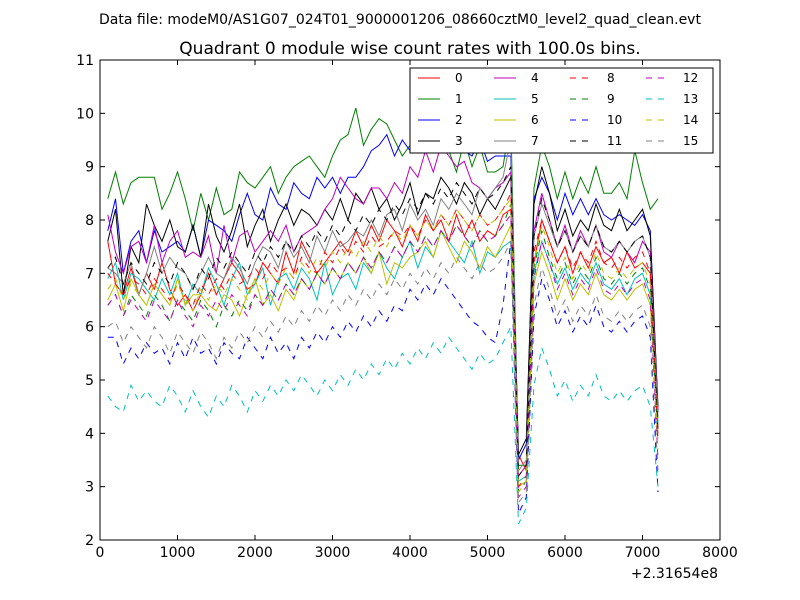 This screenshot has width=800, height=600. Describe the element at coordinates (89, 274) in the screenshot. I see `y-tick-label: 7` at that location.